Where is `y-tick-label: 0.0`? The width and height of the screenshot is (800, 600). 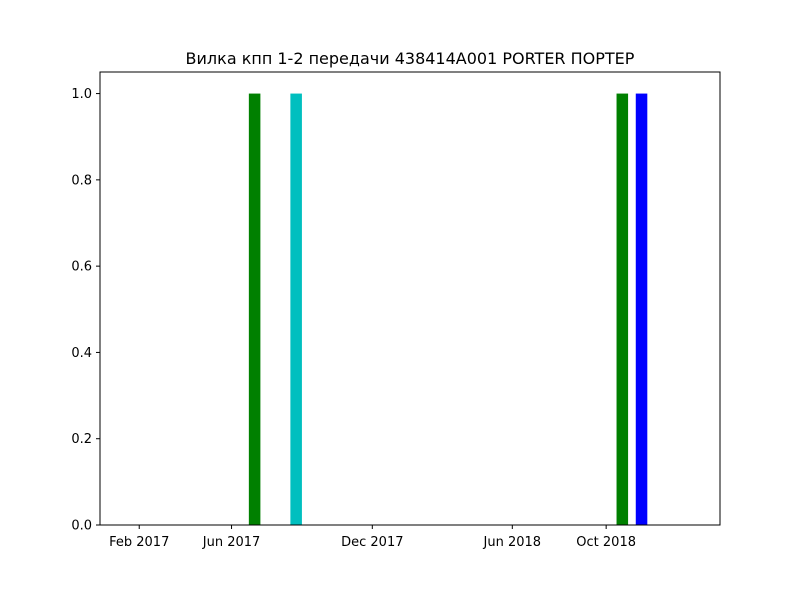
y-tick-label: 0.0 is located at coordinates (81, 526).